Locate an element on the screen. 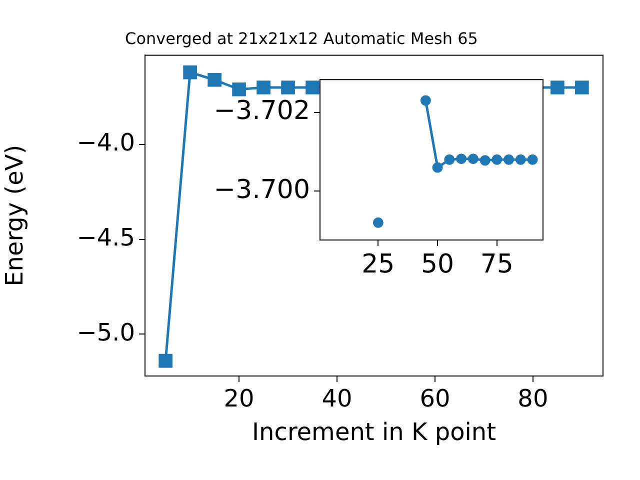 This screenshot has width=640, height=480. chart-title: Converged at 21x21x12 Automatic Mesh 65 is located at coordinates (301, 38).